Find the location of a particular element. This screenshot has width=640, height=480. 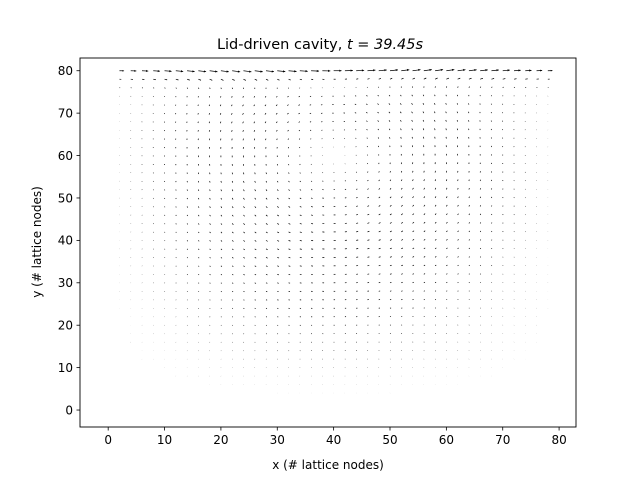

y-tick-label: 10 is located at coordinates (65, 368).